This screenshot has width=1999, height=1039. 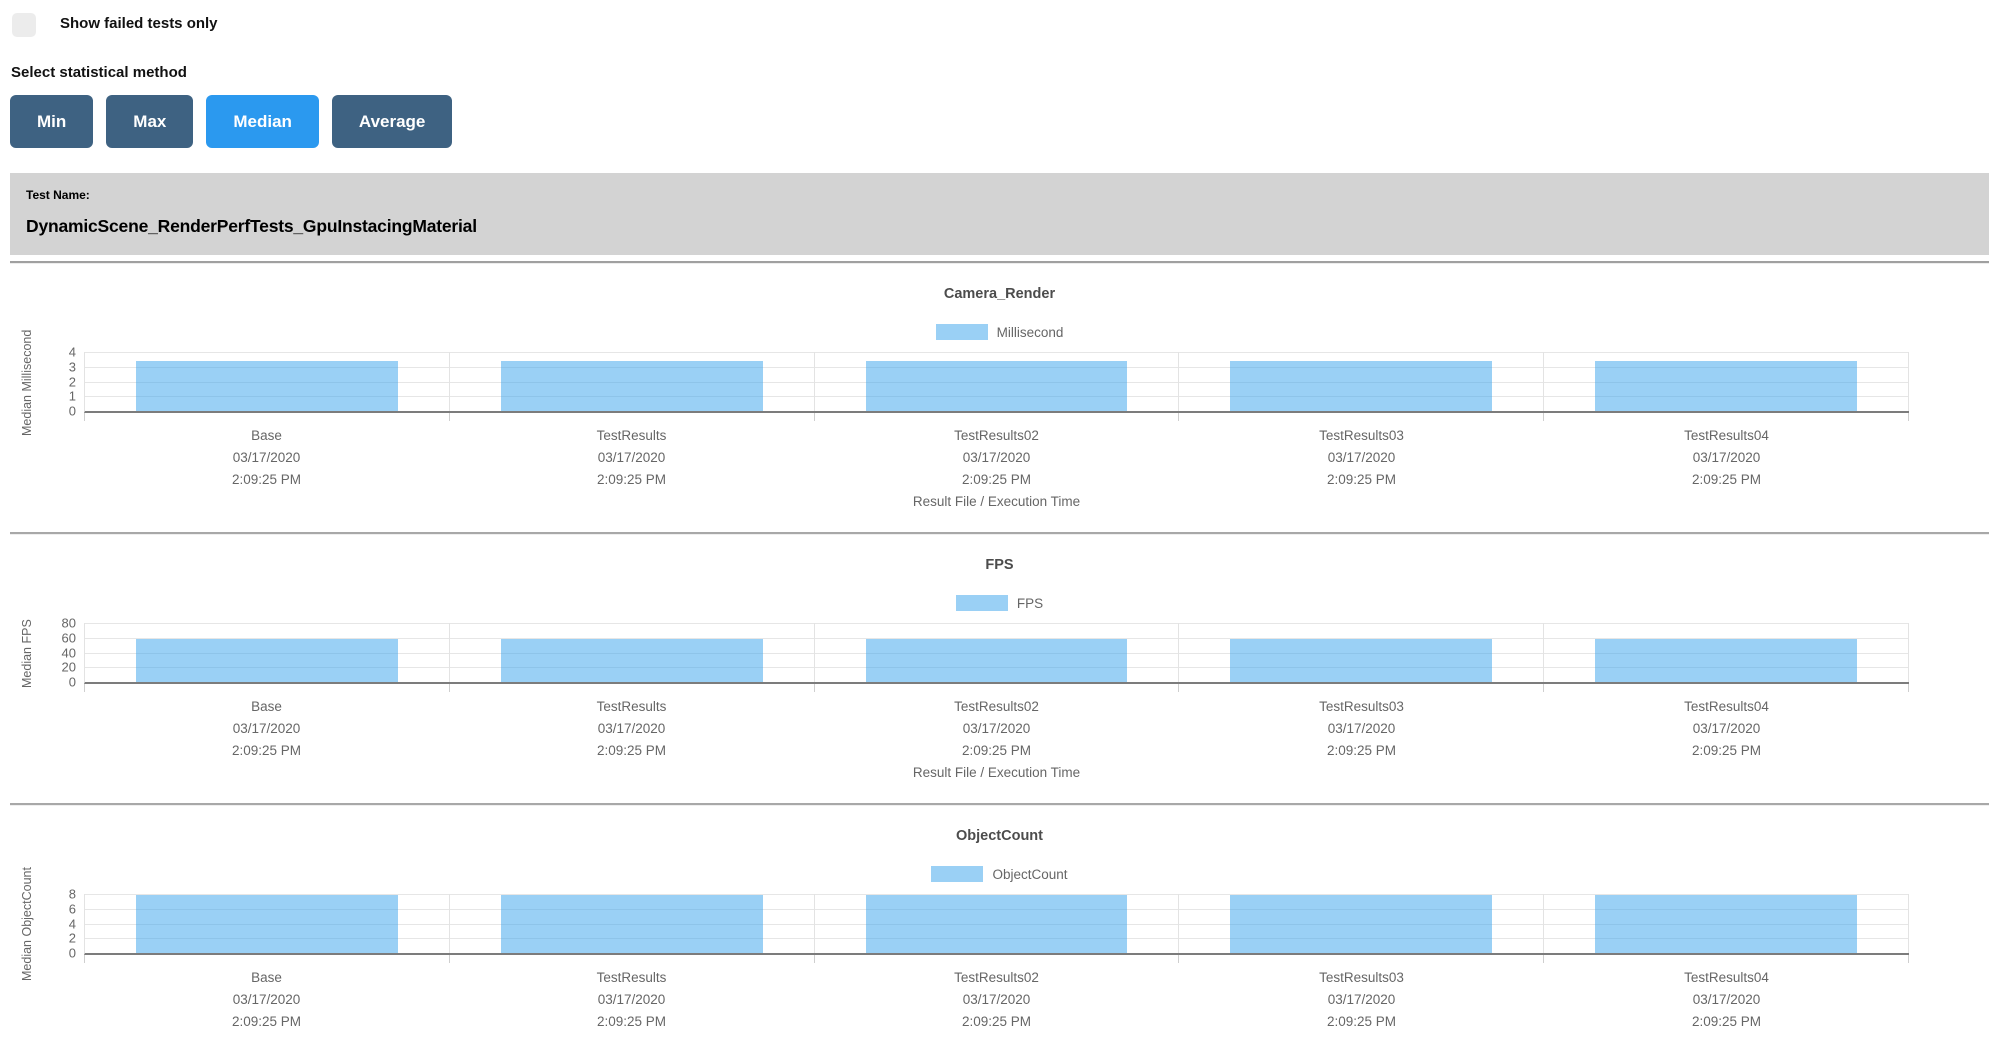 I want to click on chart-title: Camera_Render, so click(x=999, y=294).